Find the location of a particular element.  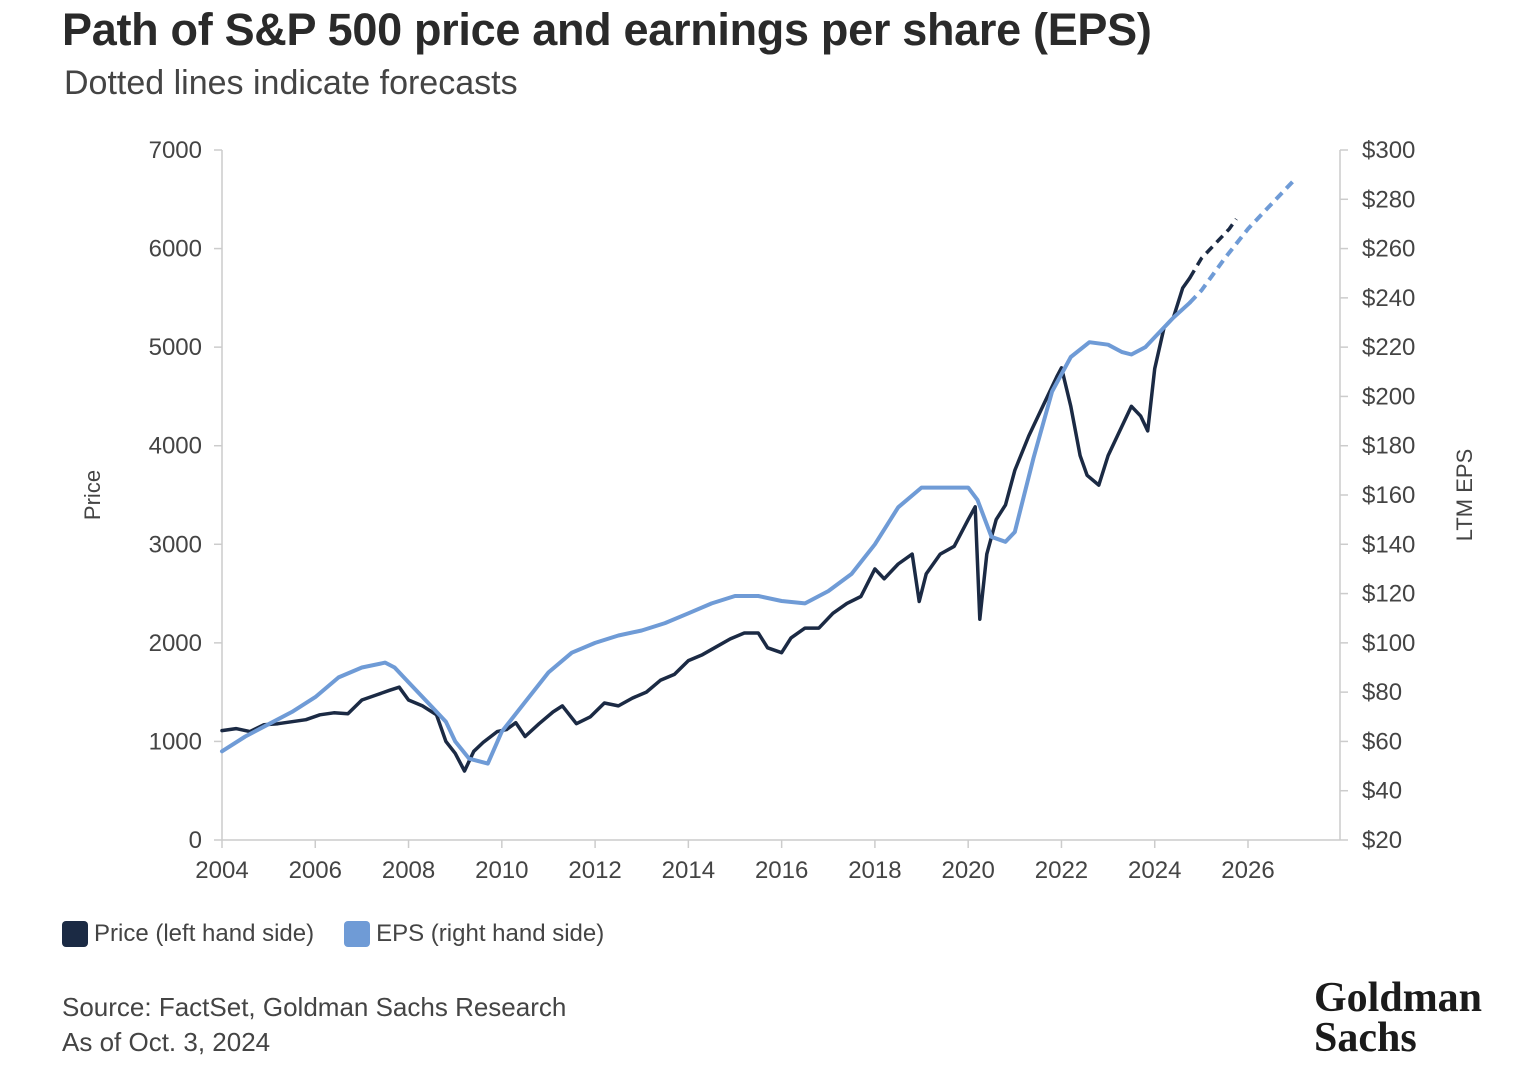

y-left-tick-label: 0 is located at coordinates (195, 840).